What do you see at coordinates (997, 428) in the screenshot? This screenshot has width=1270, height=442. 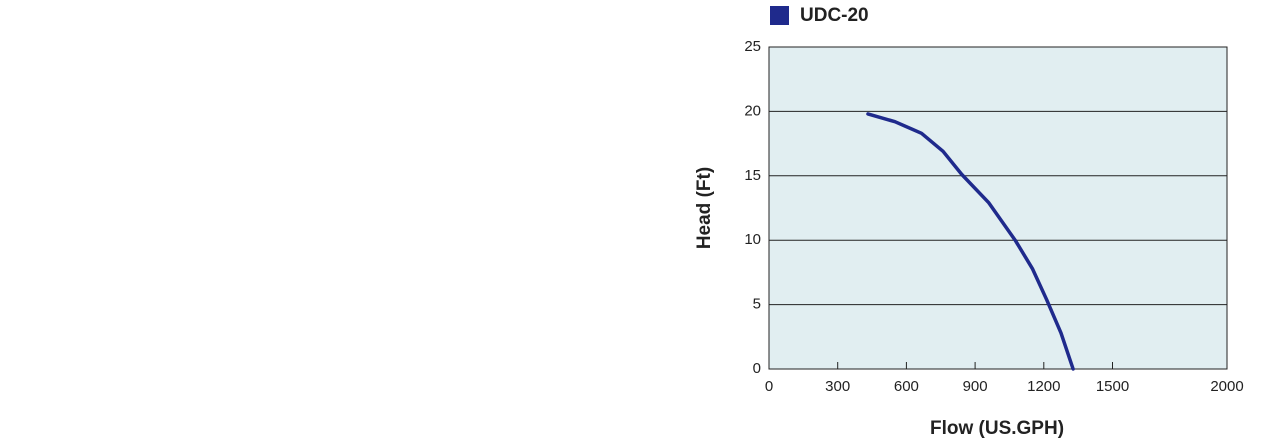 I see `x-axis-label: Flow (US.GPH)` at bounding box center [997, 428].